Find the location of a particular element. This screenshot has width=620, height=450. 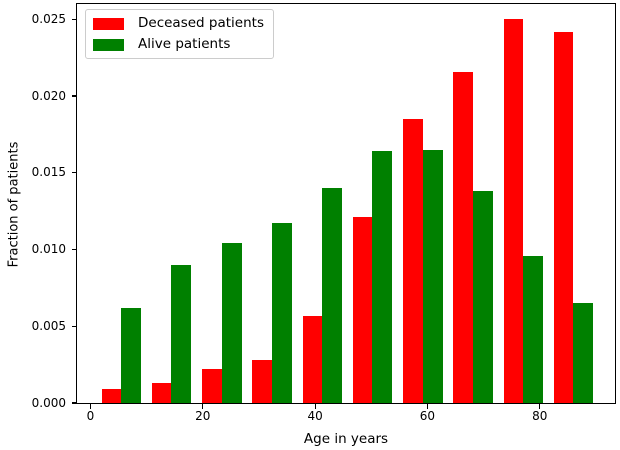

x-tick-label-80: 80 is located at coordinates (540, 416).